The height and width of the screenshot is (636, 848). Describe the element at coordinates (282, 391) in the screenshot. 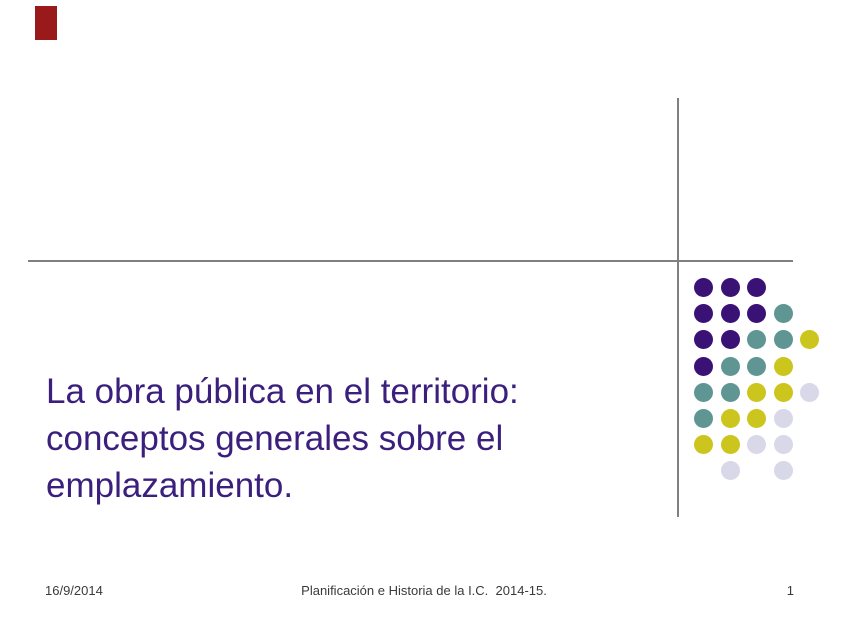

I see `slide-title-line-1: La obra pública en el territorio:` at that location.